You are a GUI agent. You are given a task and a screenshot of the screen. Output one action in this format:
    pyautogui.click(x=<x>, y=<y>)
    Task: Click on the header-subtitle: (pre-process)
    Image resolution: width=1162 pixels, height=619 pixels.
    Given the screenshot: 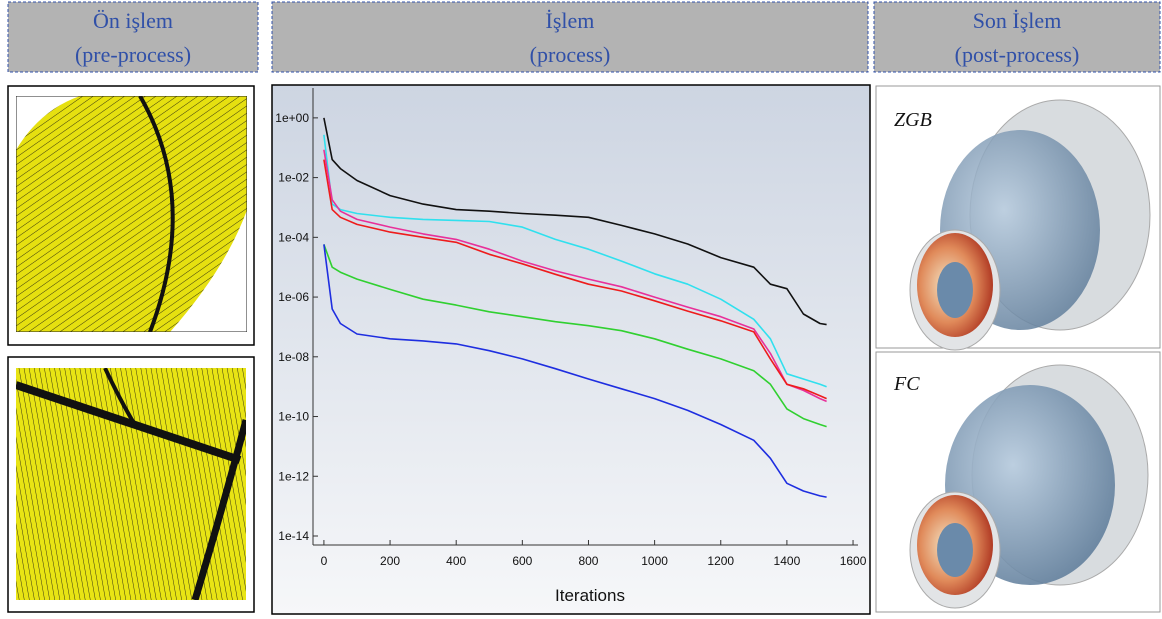 What is the action you would take?
    pyautogui.click(x=133, y=54)
    